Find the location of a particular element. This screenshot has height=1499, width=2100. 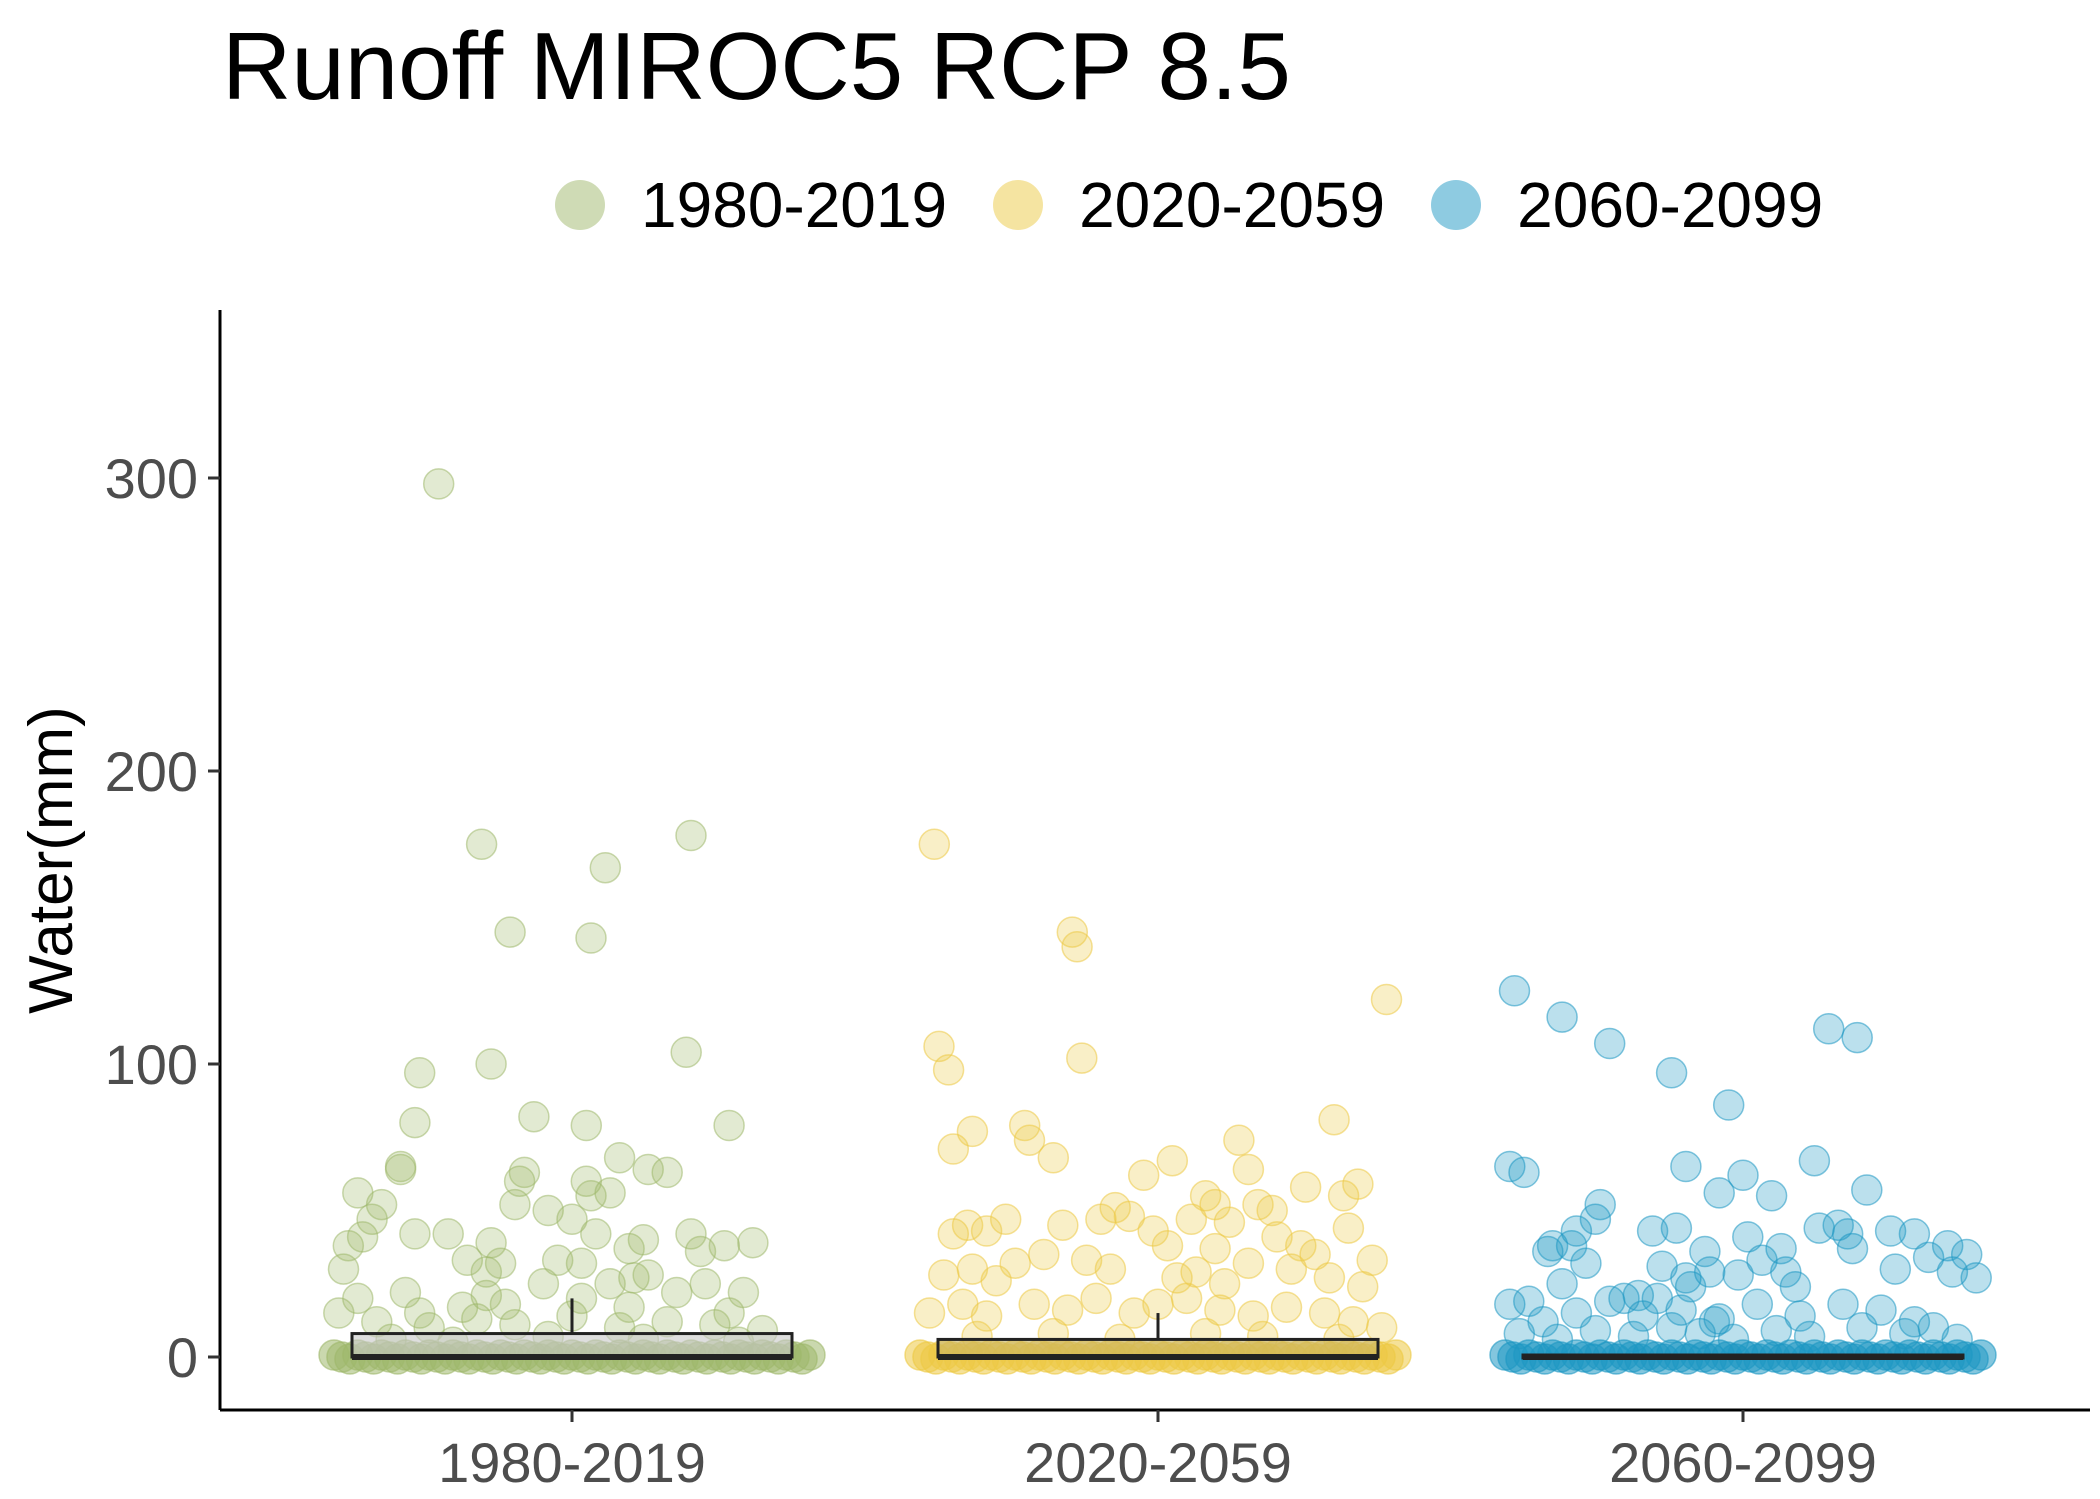

x-tick-label-2060-2099: 2060-2099 is located at coordinates (1743, 1462).